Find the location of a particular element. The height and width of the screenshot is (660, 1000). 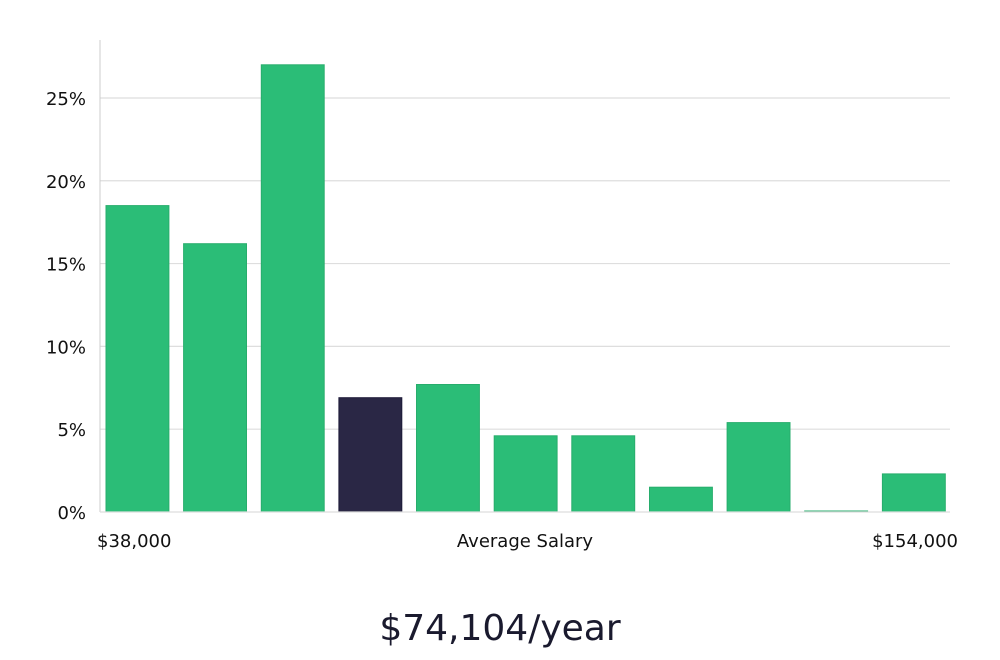

y-tick-label: 20% is located at coordinates (66, 182).